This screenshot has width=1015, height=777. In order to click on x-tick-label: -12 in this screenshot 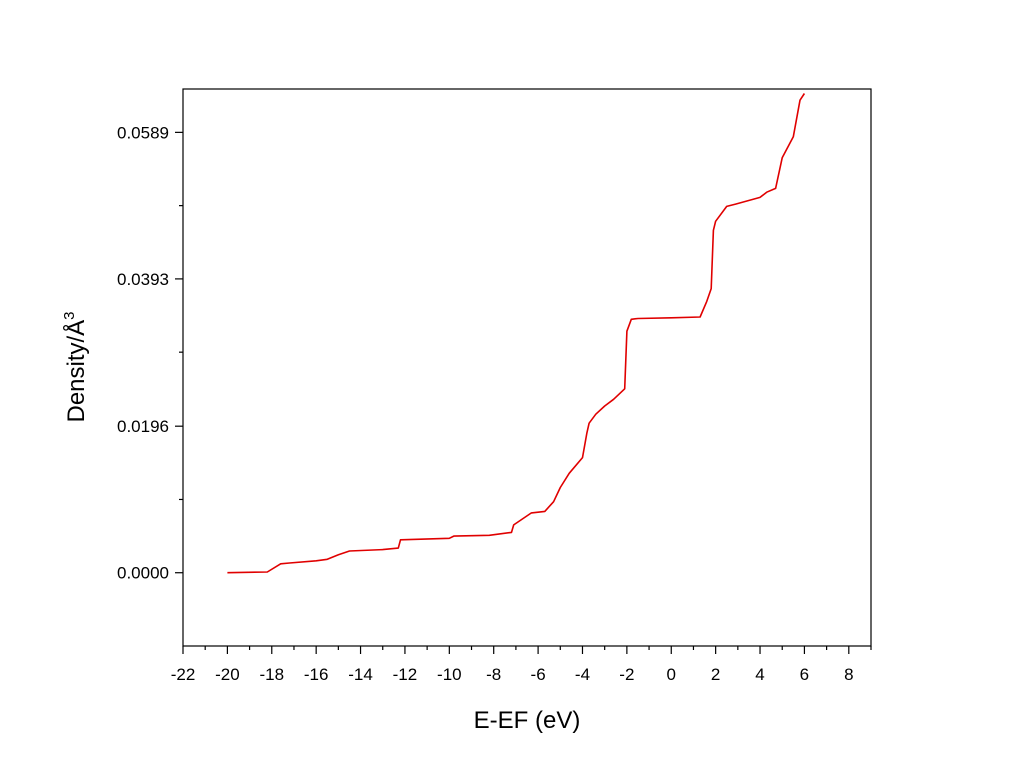, I will do `click(405, 674)`.